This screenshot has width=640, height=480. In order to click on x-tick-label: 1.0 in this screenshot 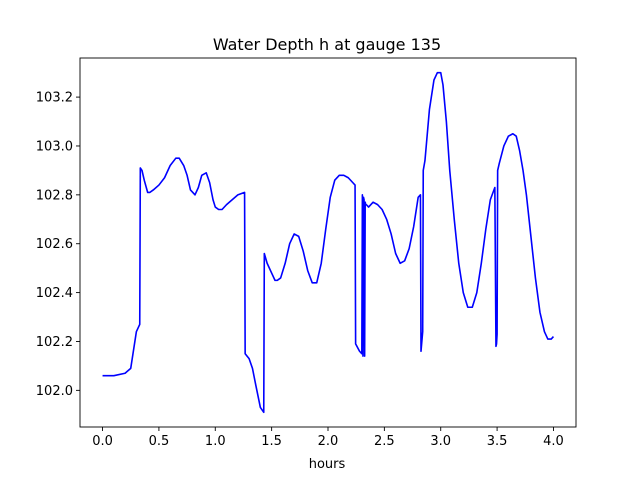, I will do `click(215, 441)`.